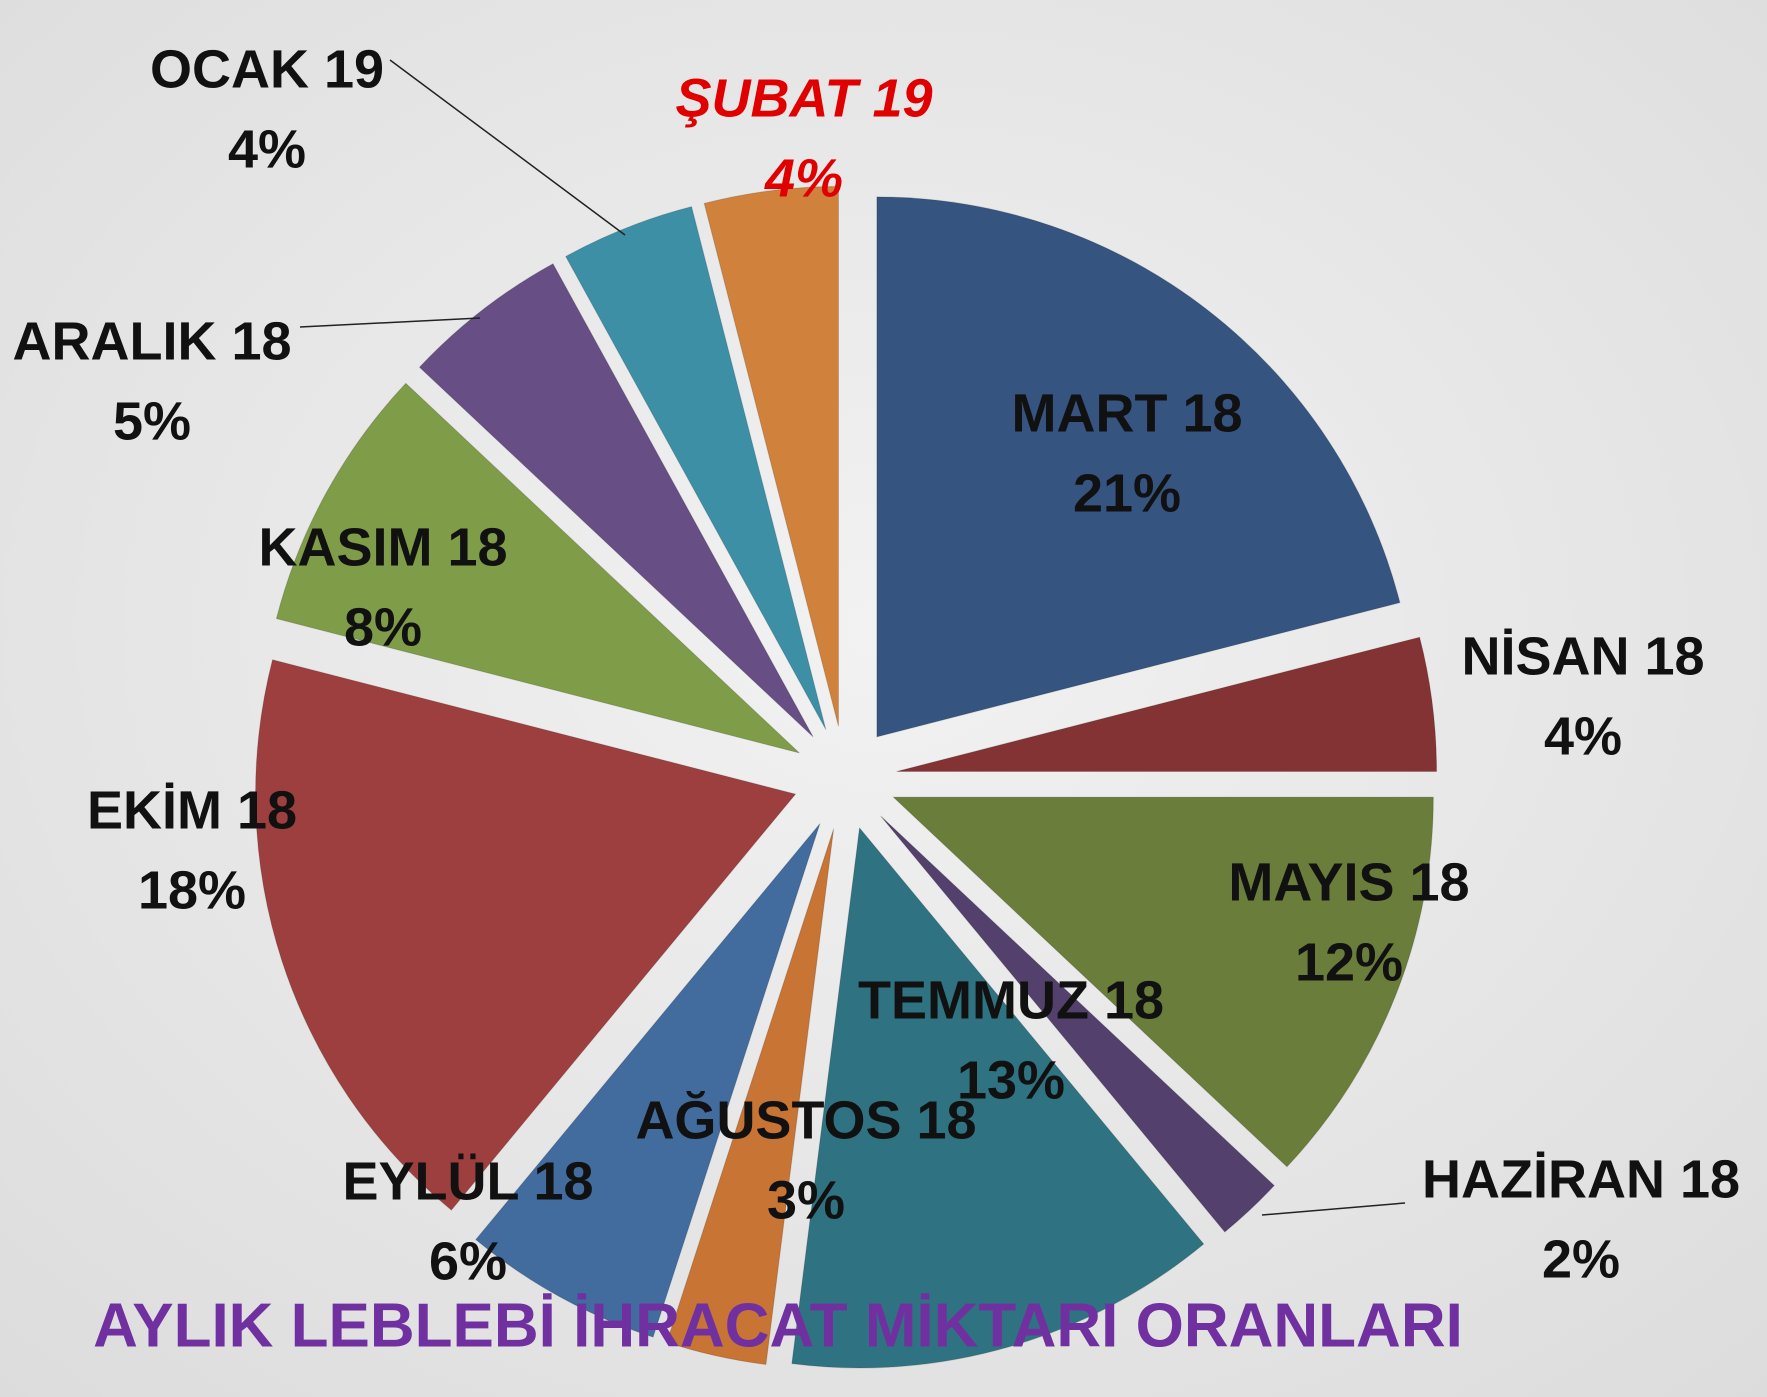  What do you see at coordinates (1011, 1000) in the screenshot?
I see `slice-label: TEMMUZ 18` at bounding box center [1011, 1000].